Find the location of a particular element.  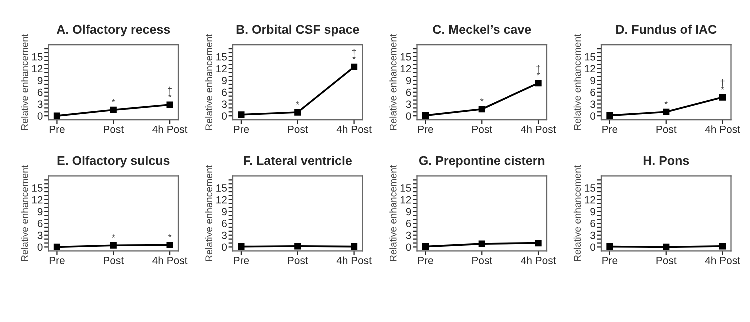

chart-title: F. Lateral ventricle is located at coordinates (298, 161).